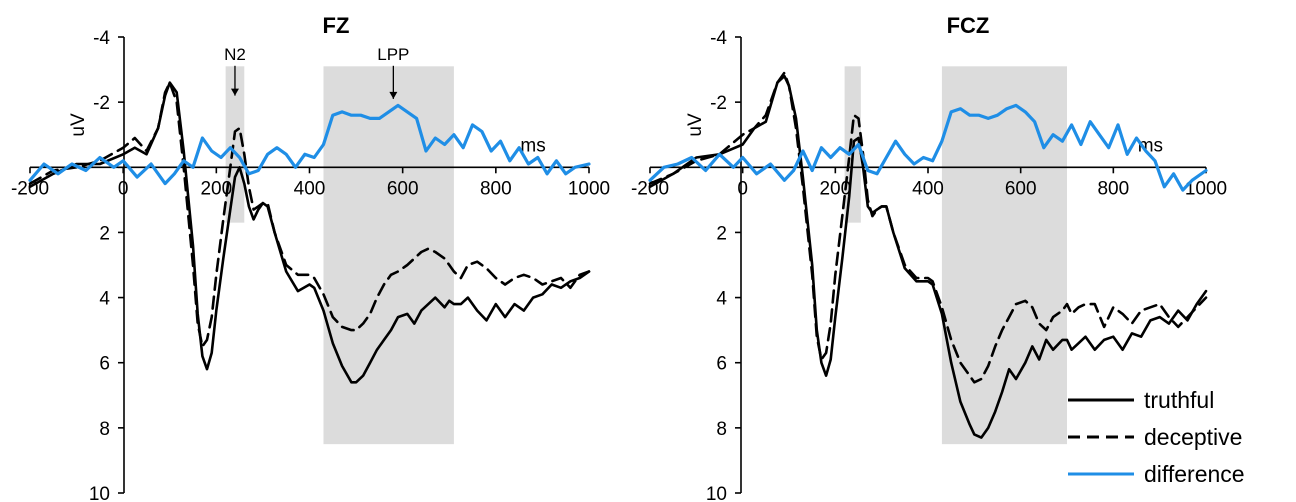 This screenshot has width=1296, height=502. Describe the element at coordinates (1193, 437) in the screenshot. I see `legend-label-deceptive: deceptive` at that location.